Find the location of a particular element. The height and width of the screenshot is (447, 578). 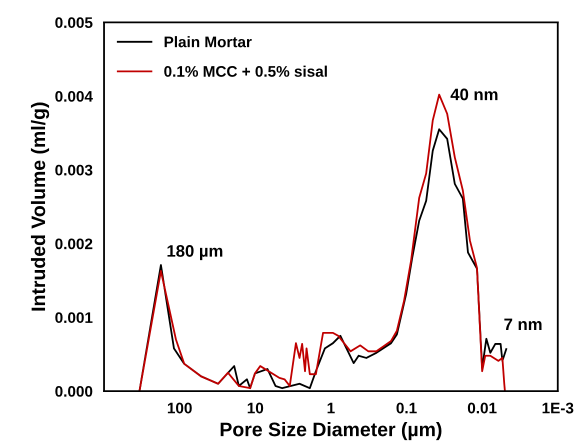

y-tick-label: 0.001 is located at coordinates (74, 318).